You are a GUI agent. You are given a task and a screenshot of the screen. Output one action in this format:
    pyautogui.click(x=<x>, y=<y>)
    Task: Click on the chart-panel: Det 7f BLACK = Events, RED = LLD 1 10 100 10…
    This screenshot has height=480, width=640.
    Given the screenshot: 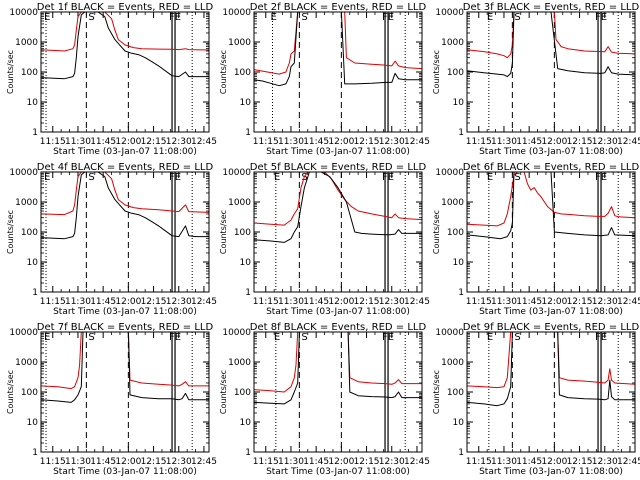 What is the action you would take?
    pyautogui.click(x=111, y=399)
    